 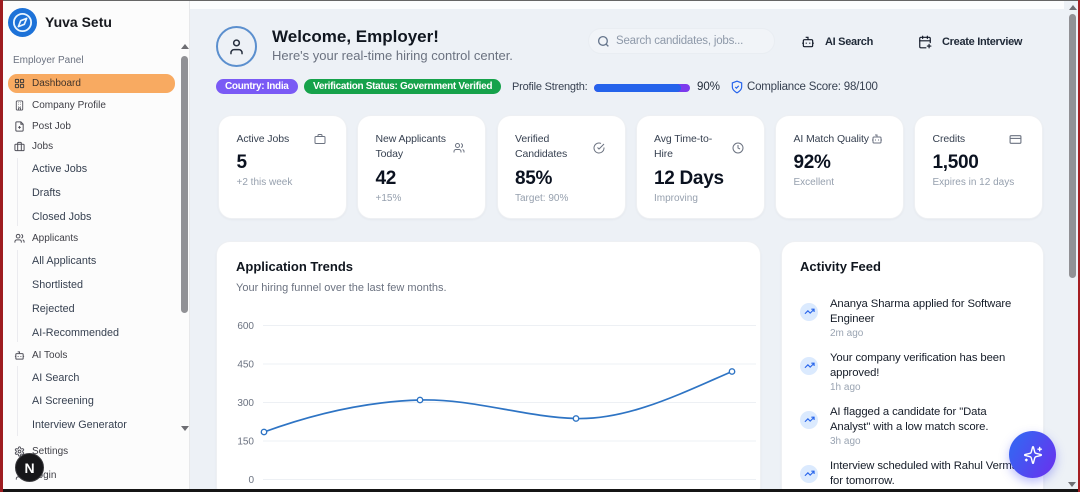 I want to click on svg-text: 0, so click(x=251, y=480).